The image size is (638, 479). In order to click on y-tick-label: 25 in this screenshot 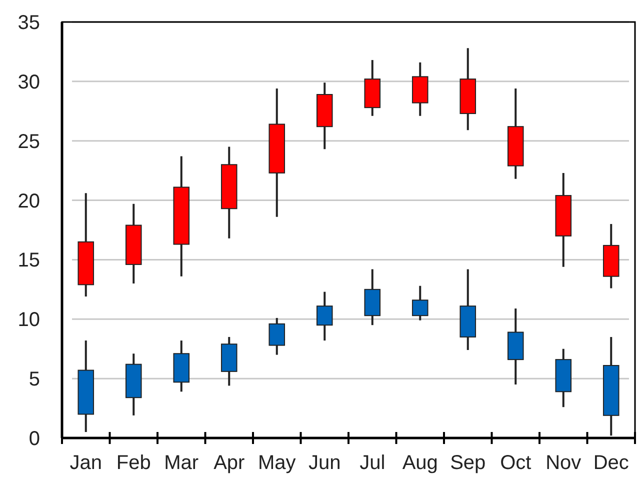, I will do `click(29, 141)`.